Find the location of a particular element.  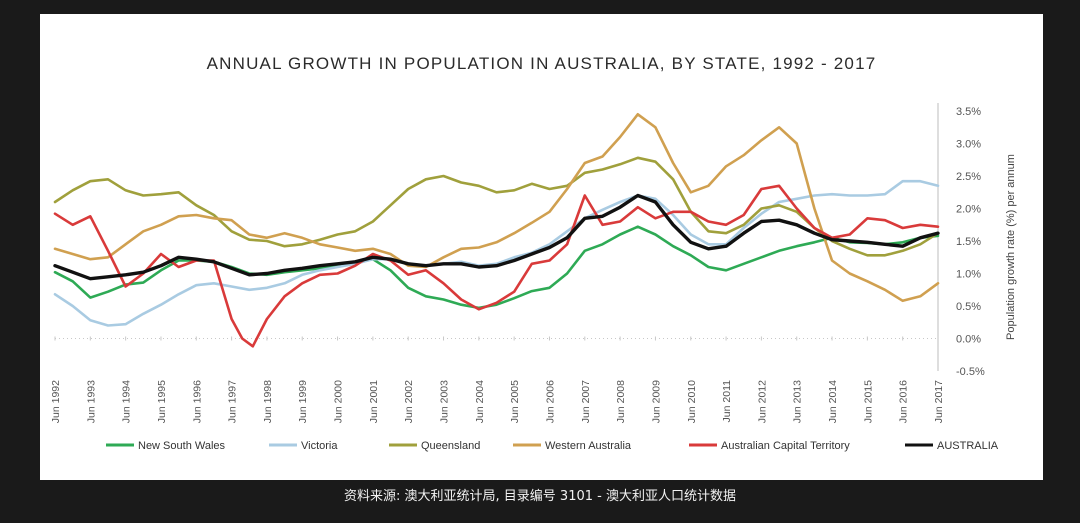

source-note: 资料来源: 澳大利亚统计局, 目录编号 3101 - 澳大利亚人口统计数据 is located at coordinates (540, 496).